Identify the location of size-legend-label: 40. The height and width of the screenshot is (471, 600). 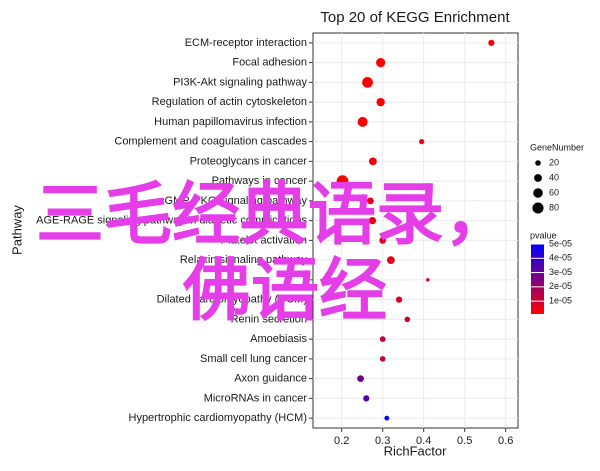
(554, 177).